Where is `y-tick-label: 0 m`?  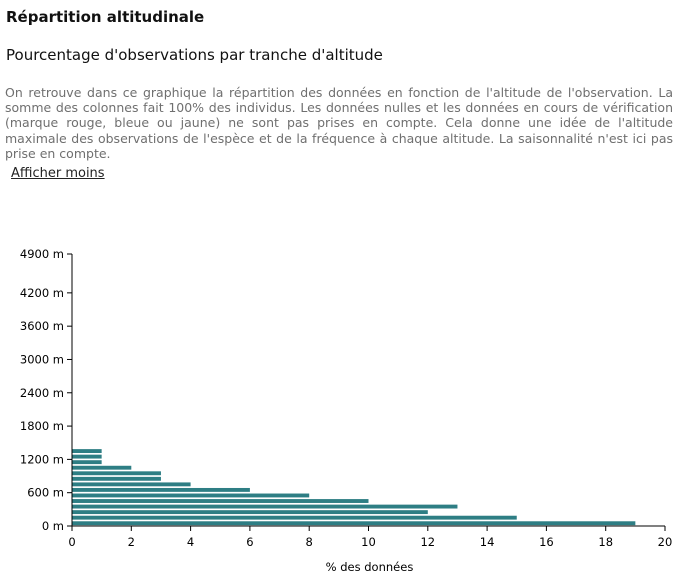
y-tick-label: 0 m is located at coordinates (53, 526).